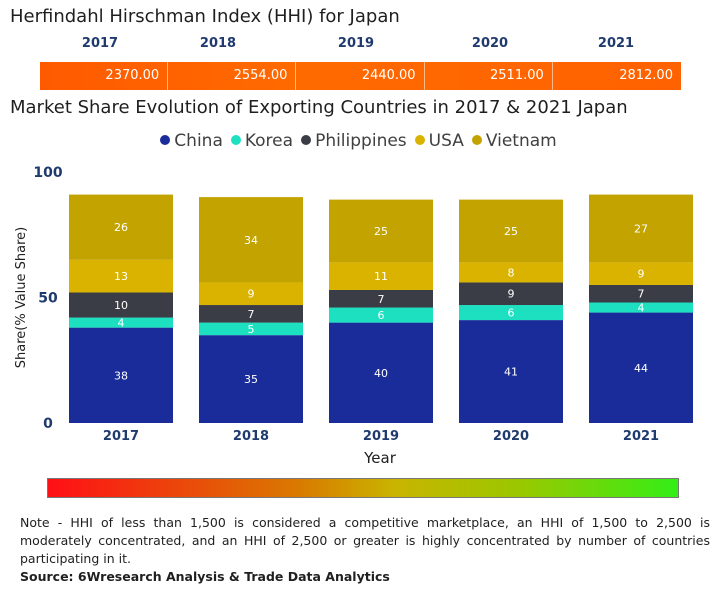 The height and width of the screenshot is (600, 717). What do you see at coordinates (490, 43) in the screenshot?
I see `hhi-year-label: 2020` at bounding box center [490, 43].